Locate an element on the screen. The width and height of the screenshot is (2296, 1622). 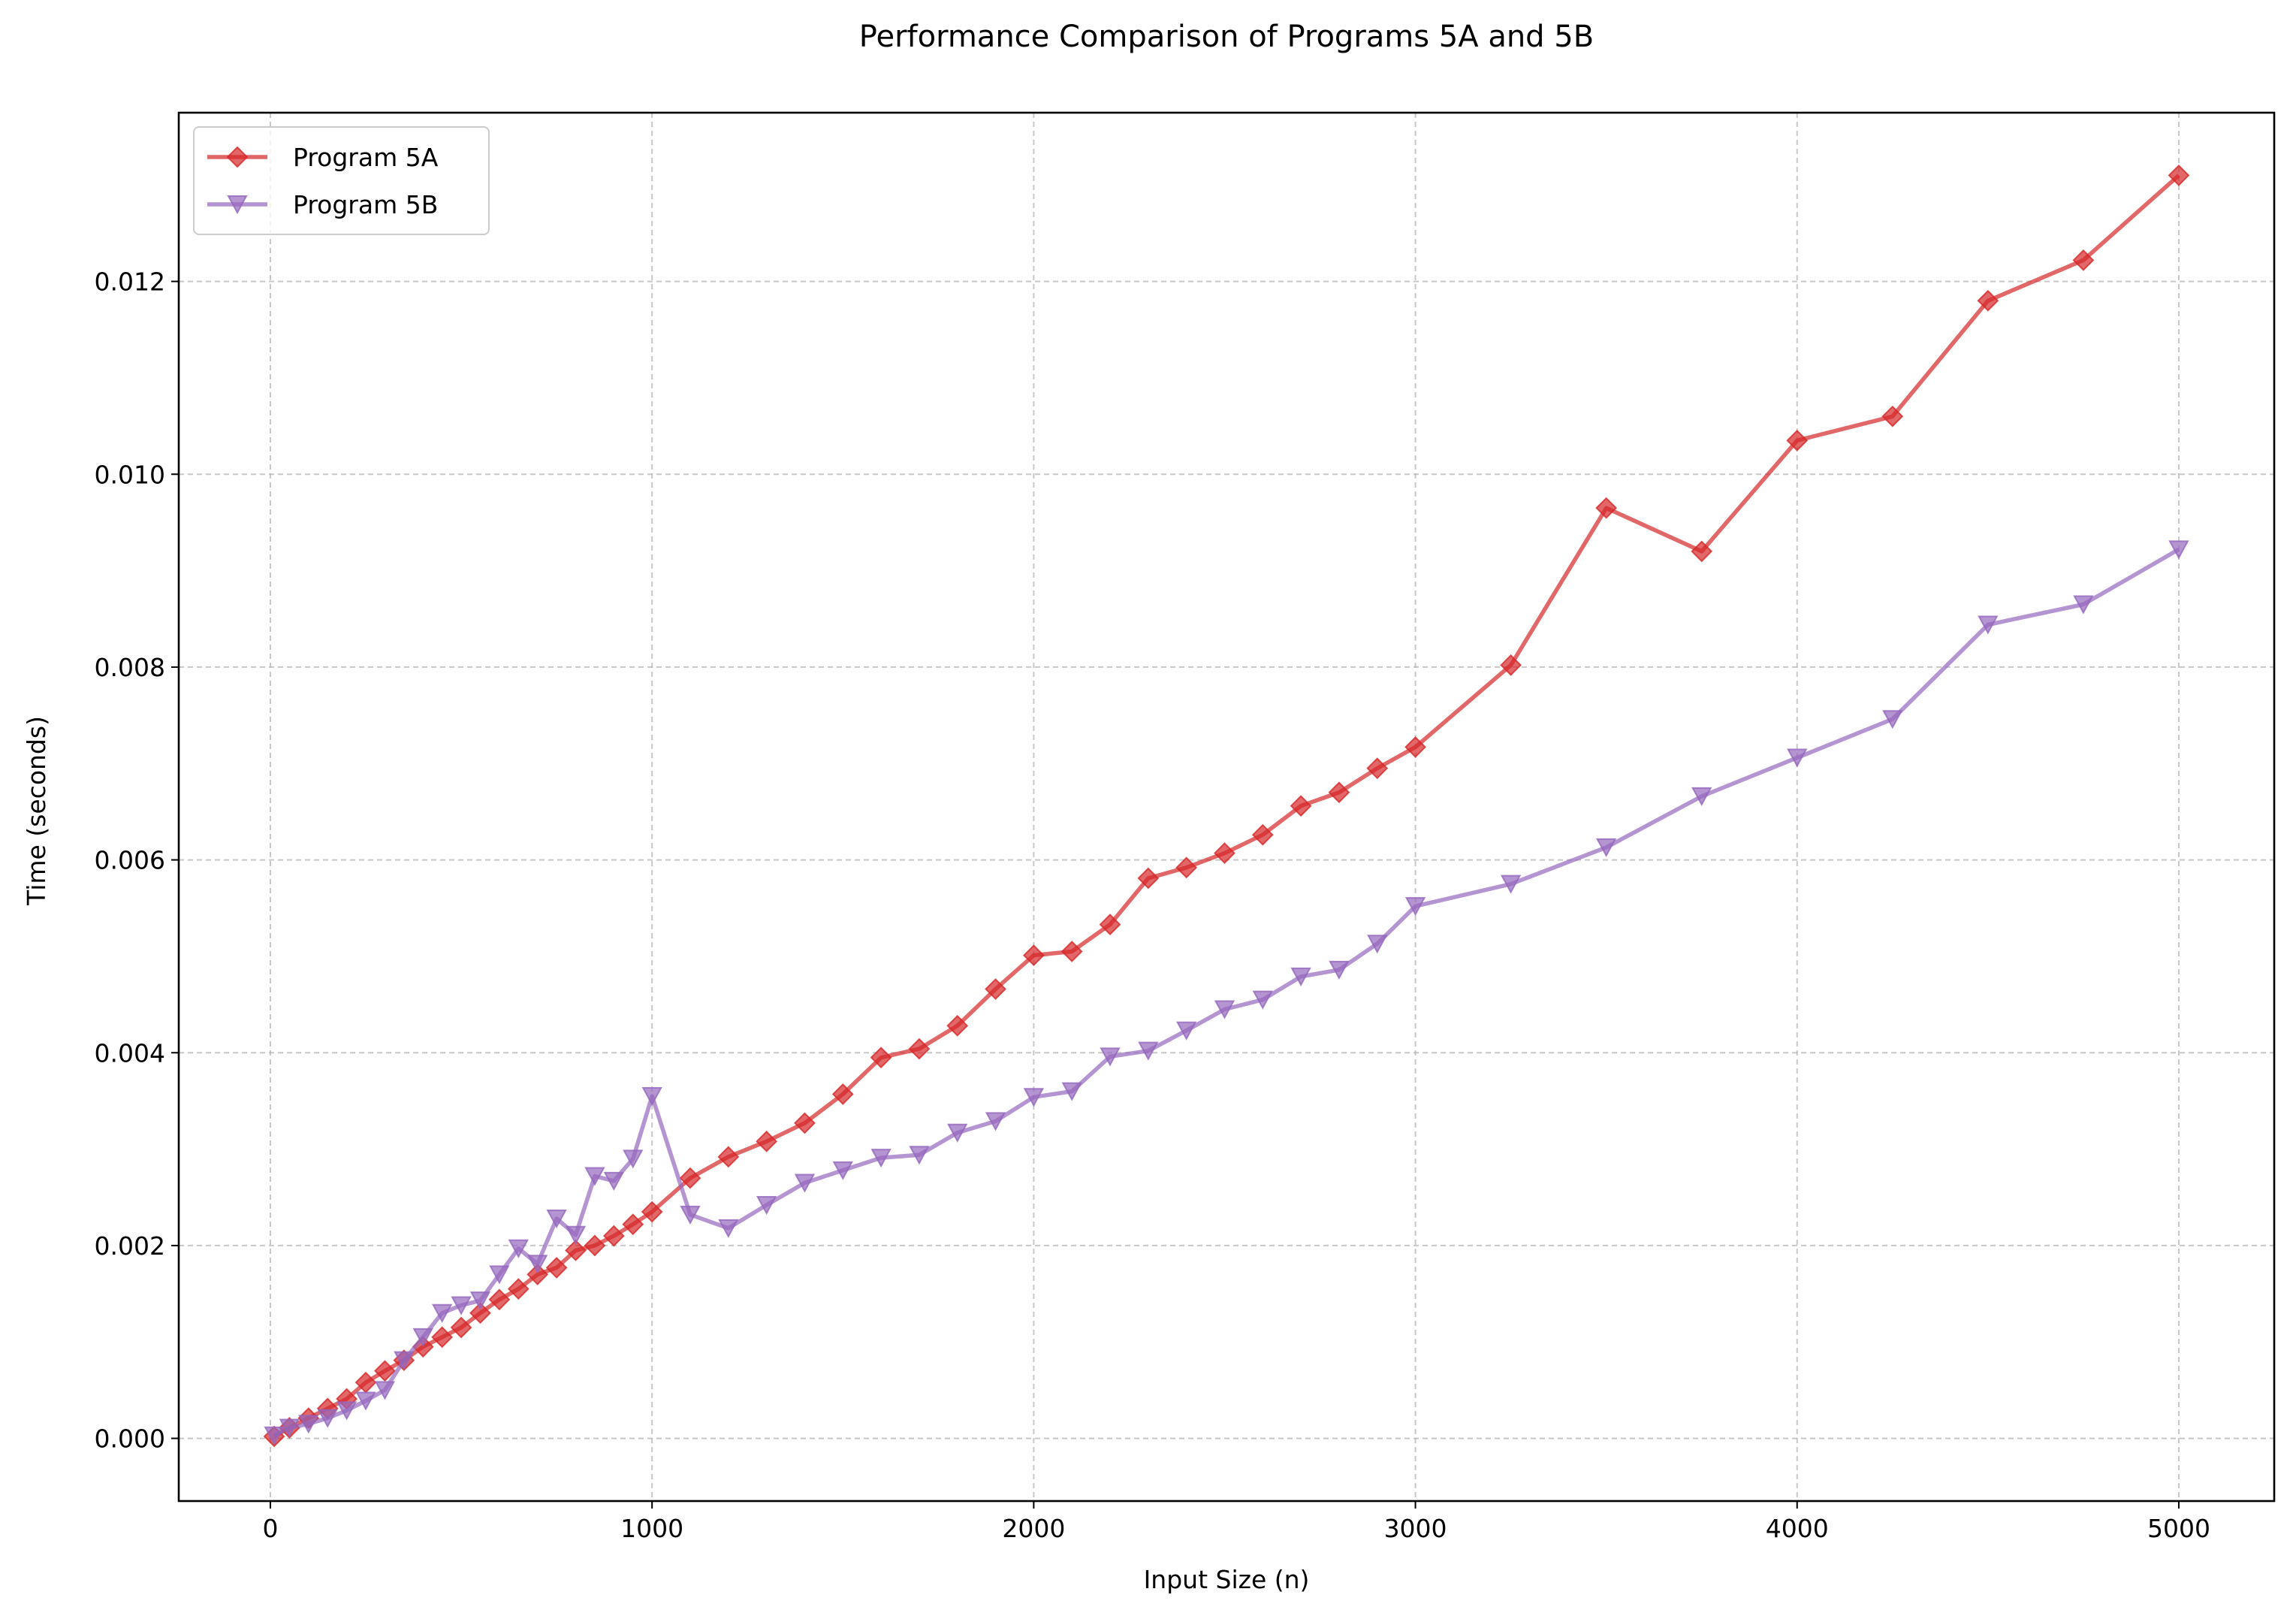
y-tick-label: 0.008 is located at coordinates (130, 667).